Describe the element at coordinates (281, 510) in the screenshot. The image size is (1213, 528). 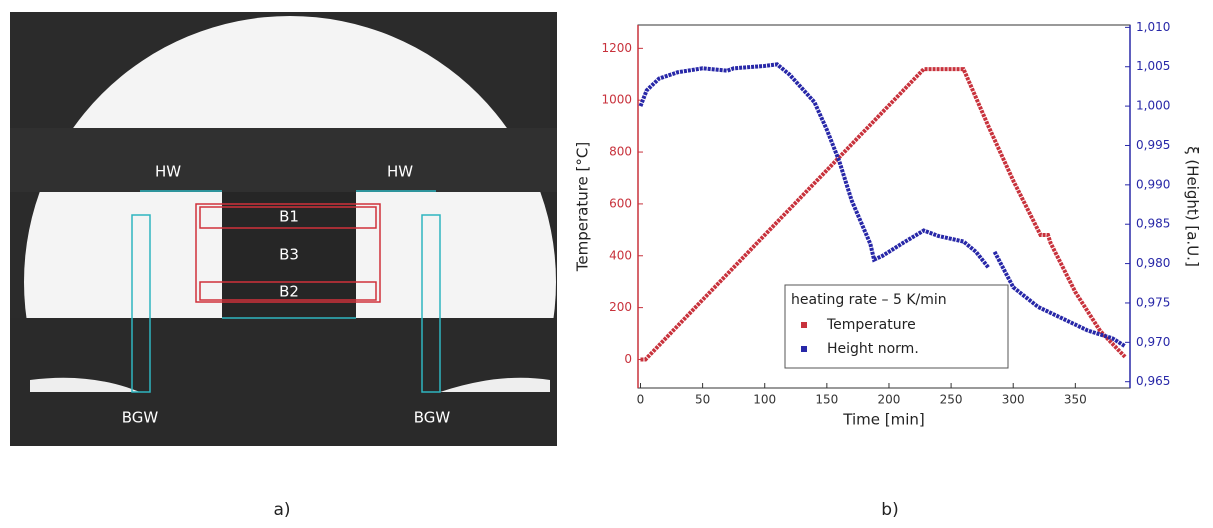
I see `panel-caption: a)` at that location.